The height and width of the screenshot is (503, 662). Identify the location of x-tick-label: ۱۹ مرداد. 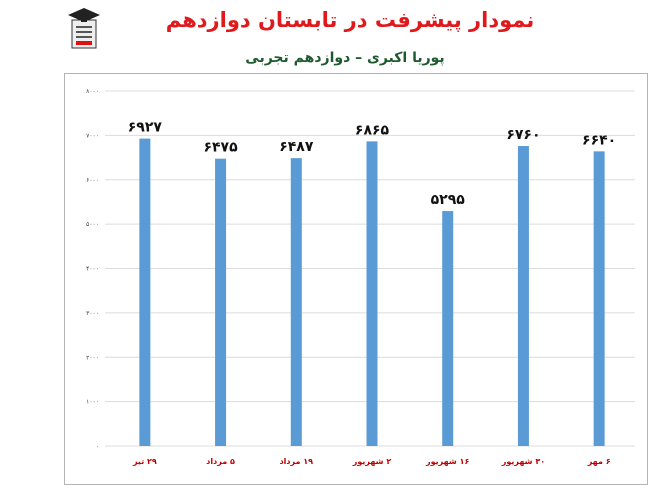
(297, 461).